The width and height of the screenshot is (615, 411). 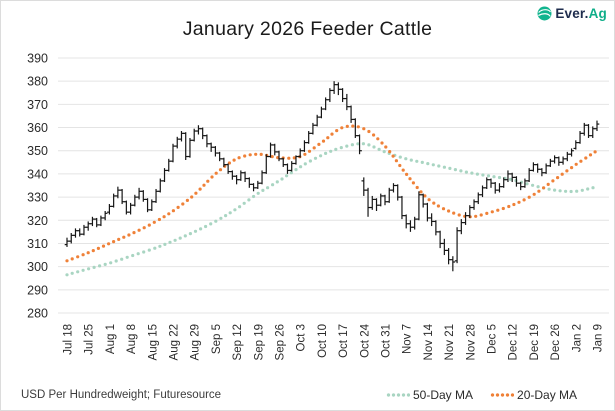 I want to click on everag-logo: Ever.Ag, so click(x=572, y=13).